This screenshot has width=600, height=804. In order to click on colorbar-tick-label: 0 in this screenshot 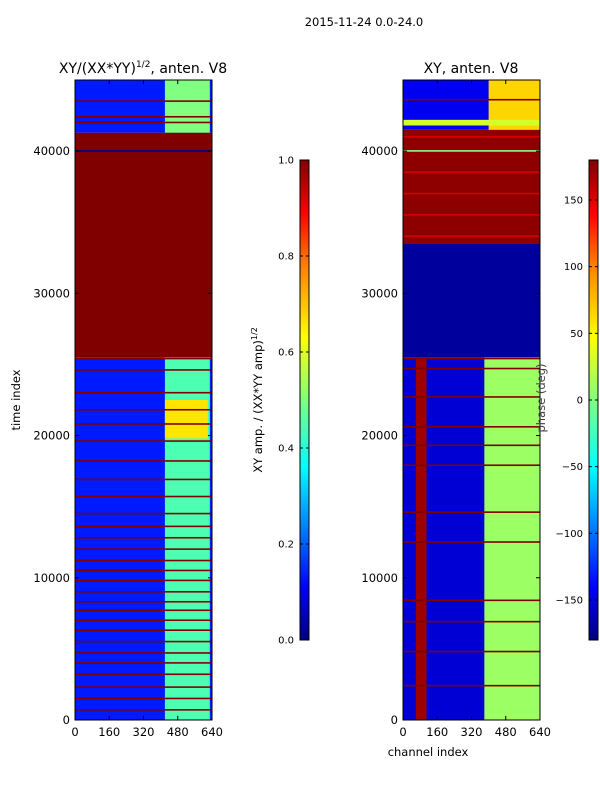, I will do `click(580, 401)`.